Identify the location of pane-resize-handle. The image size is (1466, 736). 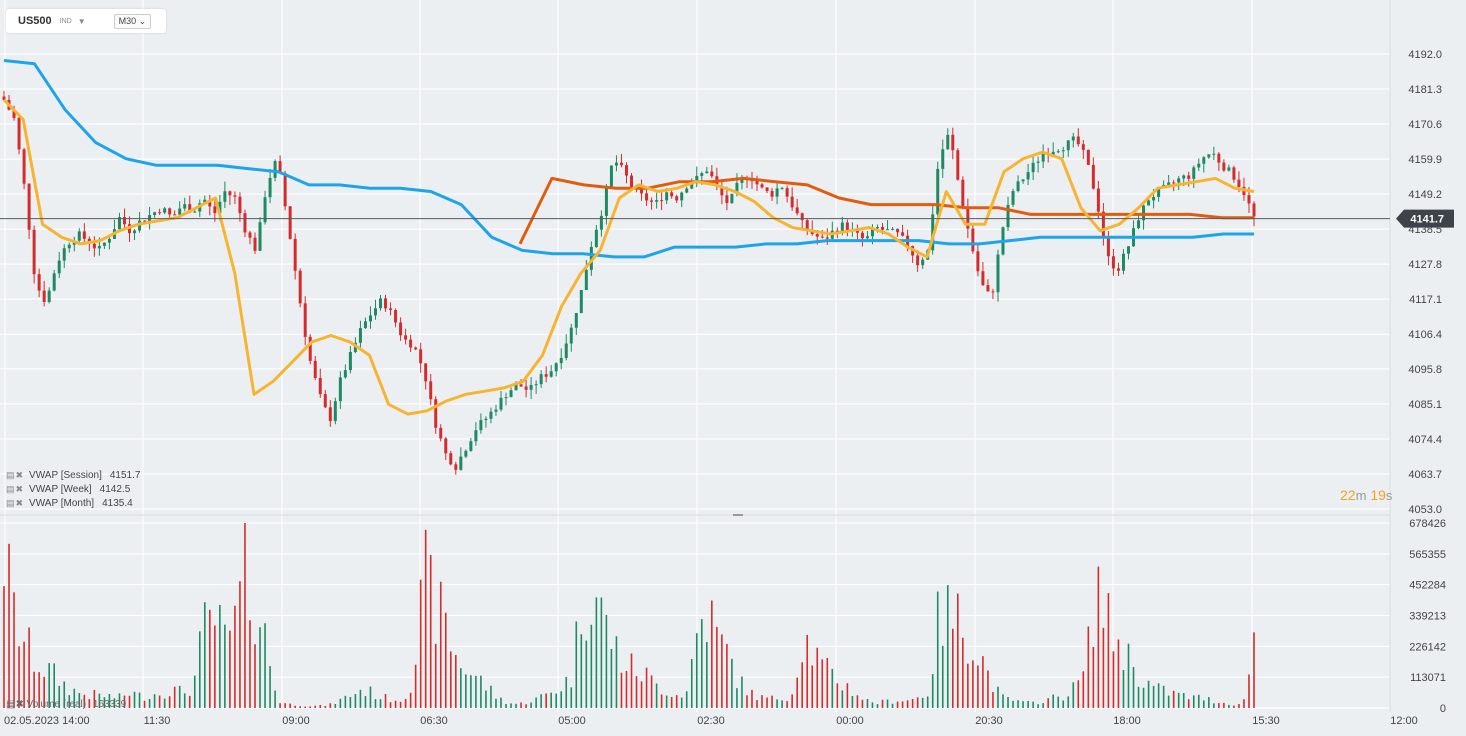
(738, 515).